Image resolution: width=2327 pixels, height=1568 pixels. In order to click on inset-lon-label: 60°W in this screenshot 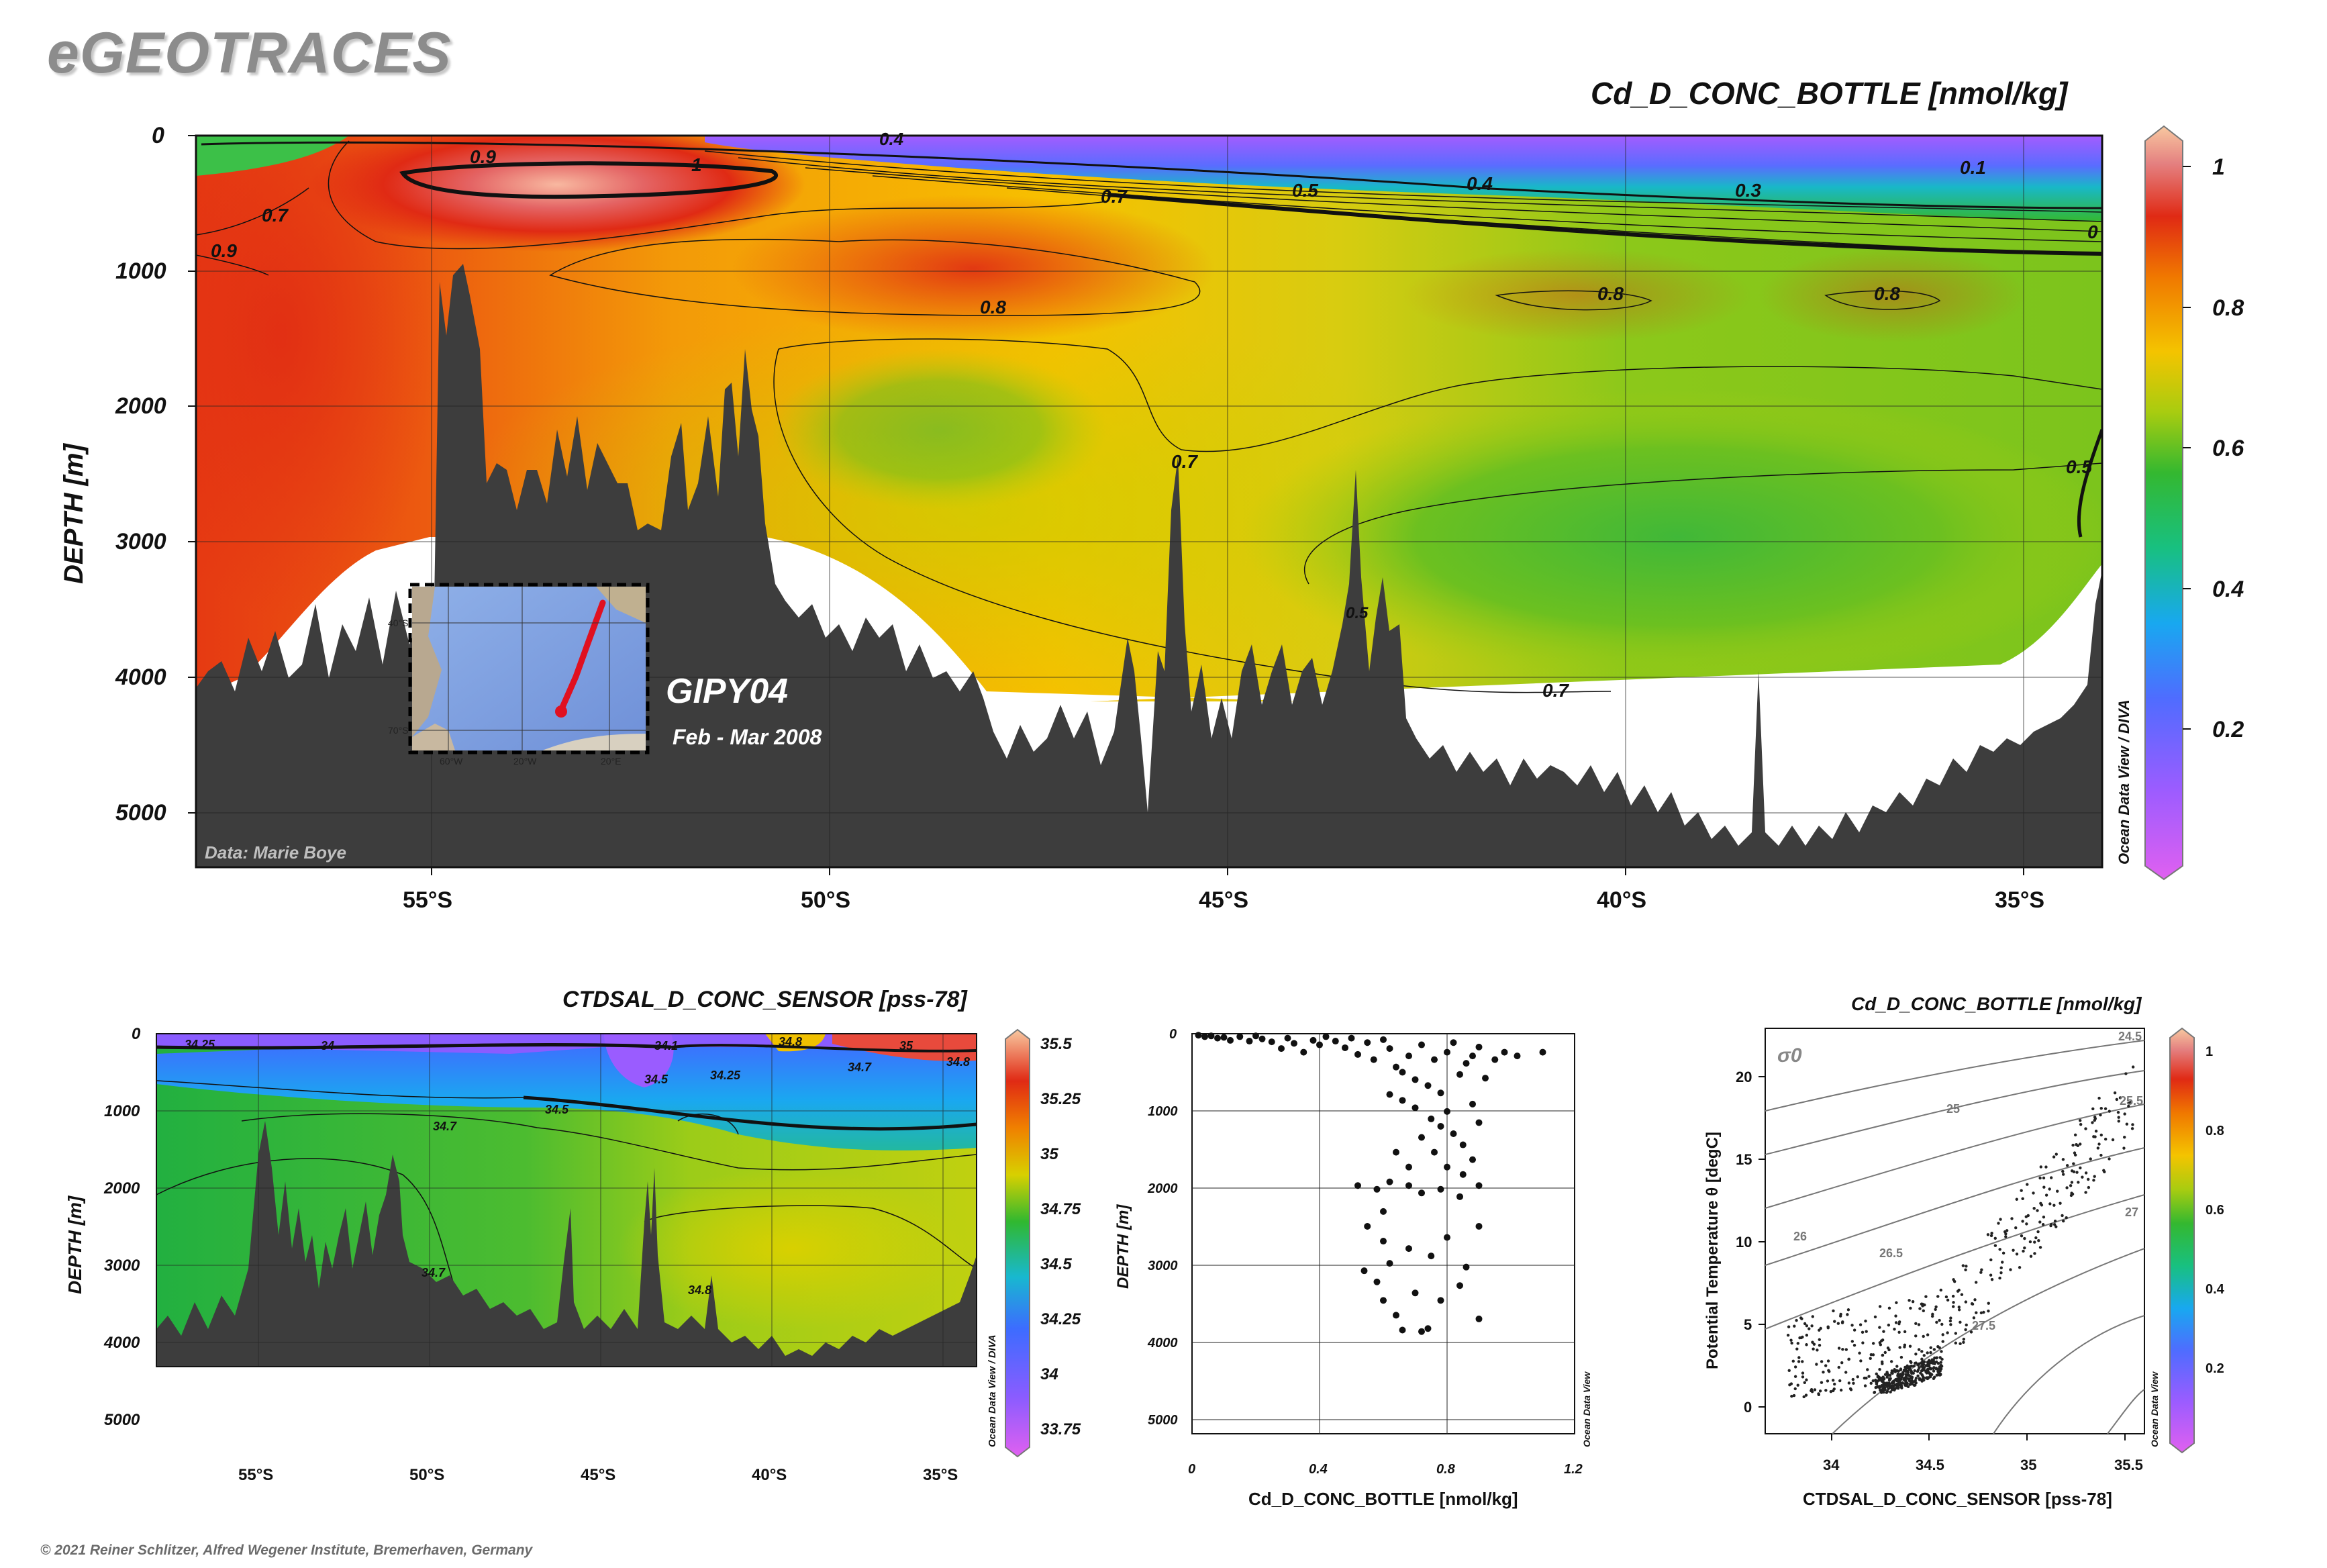, I will do `click(451, 761)`.